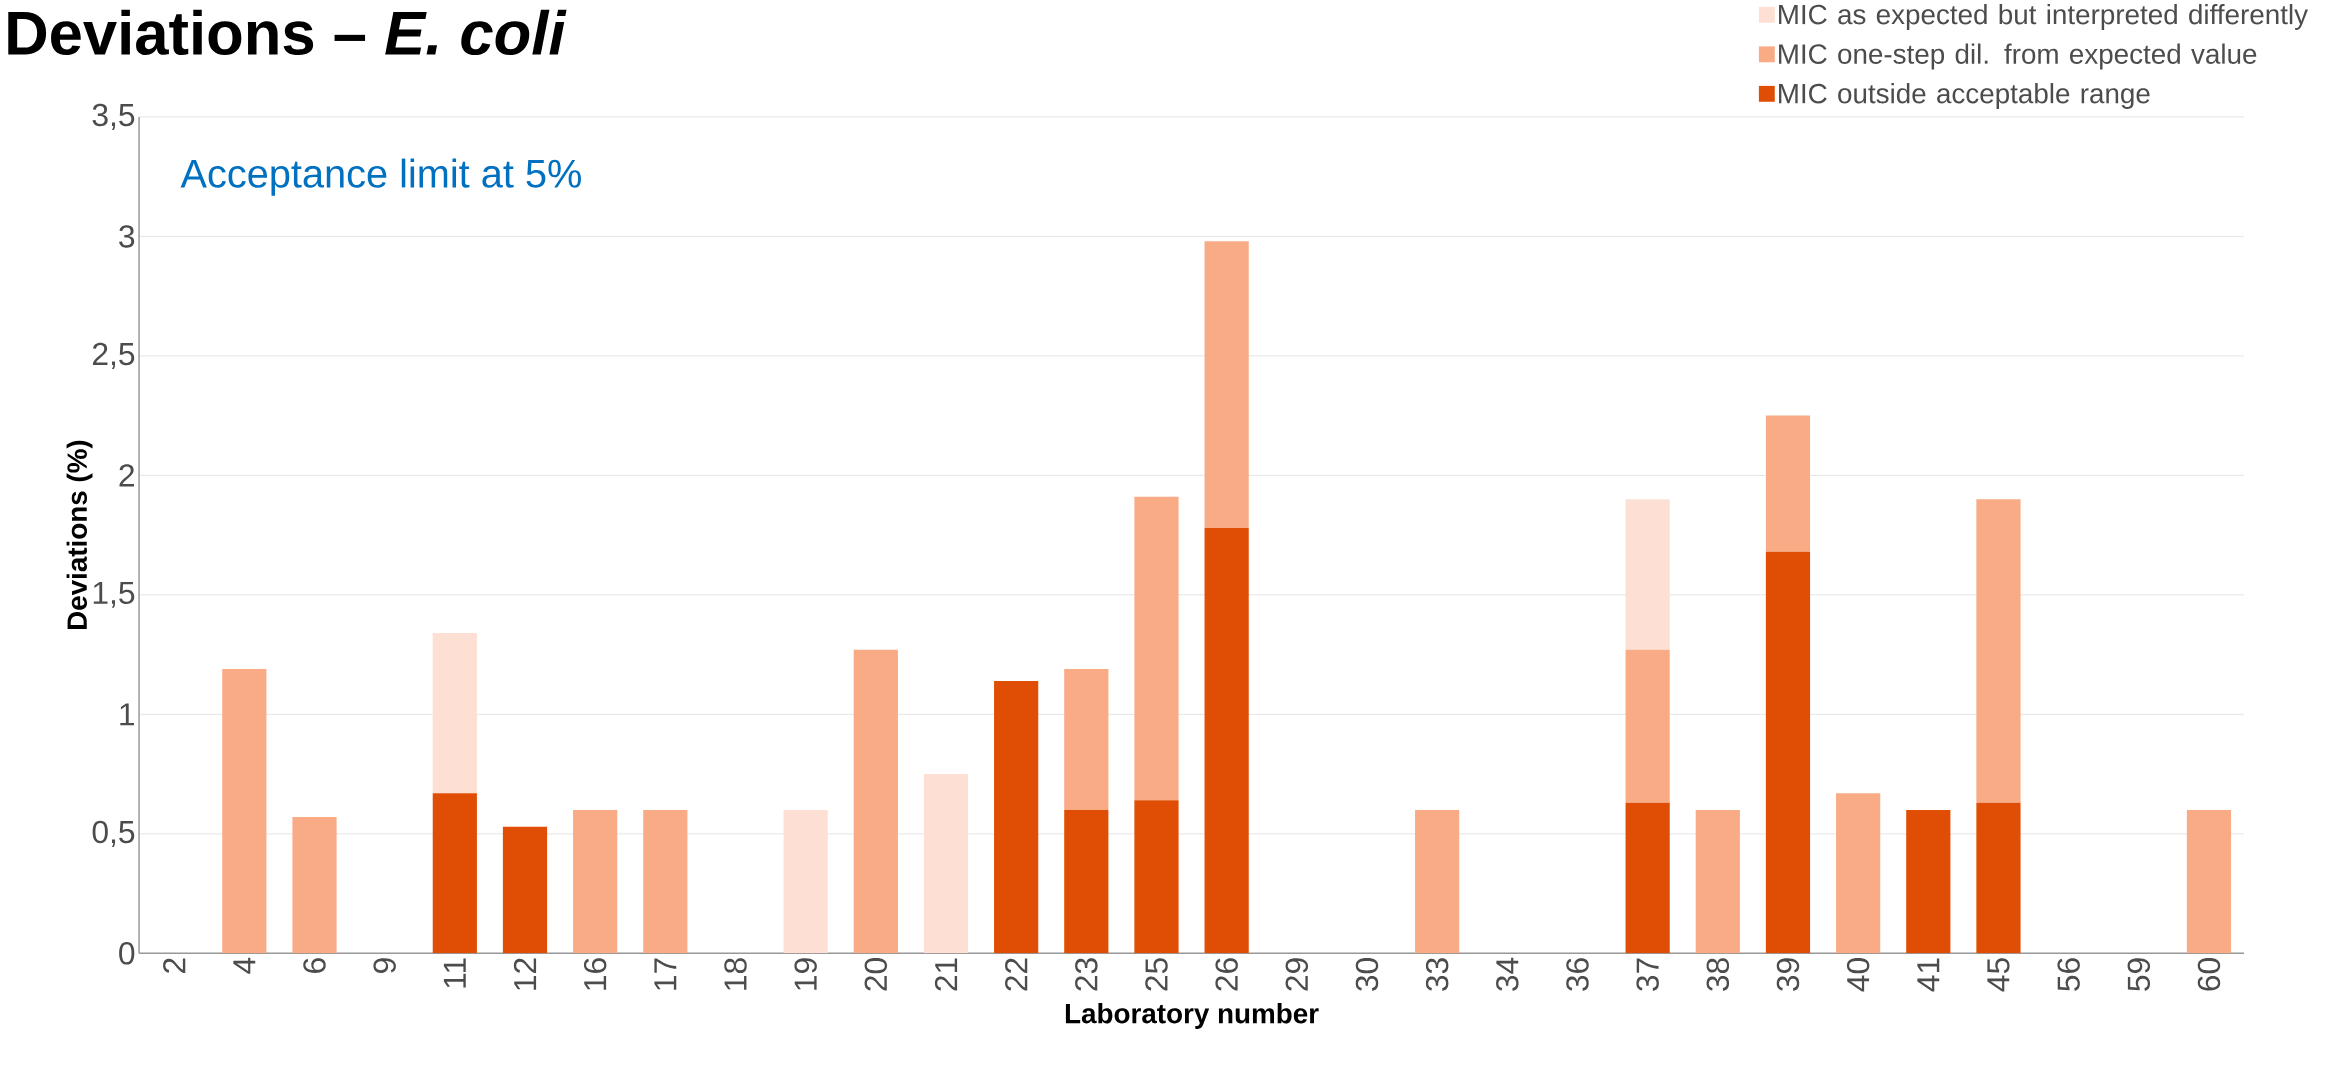 This screenshot has width=2338, height=1069. Describe the element at coordinates (1928, 975) in the screenshot. I see `x-tick-label: 41` at that location.